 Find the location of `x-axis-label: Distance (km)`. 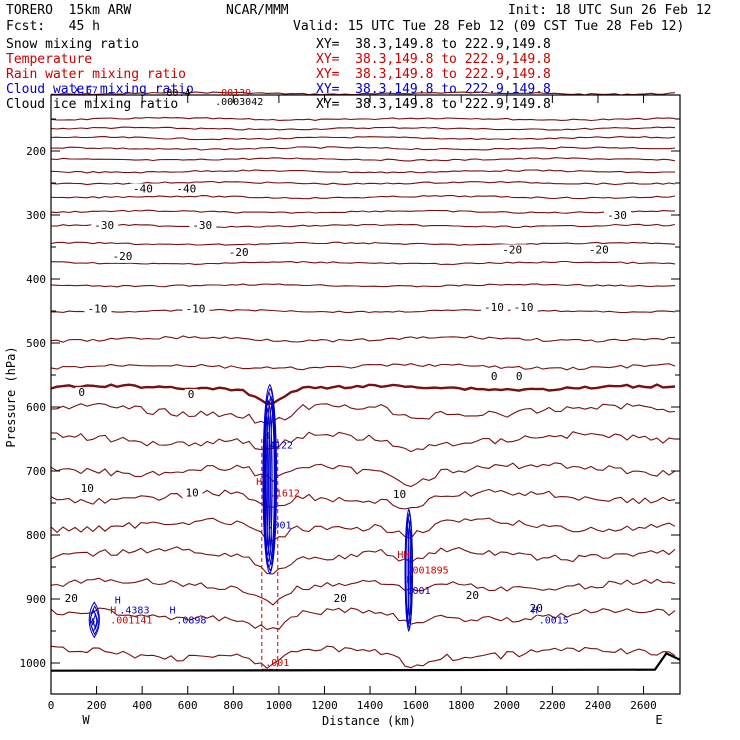

x-axis-label: Distance (km) is located at coordinates (369, 721).